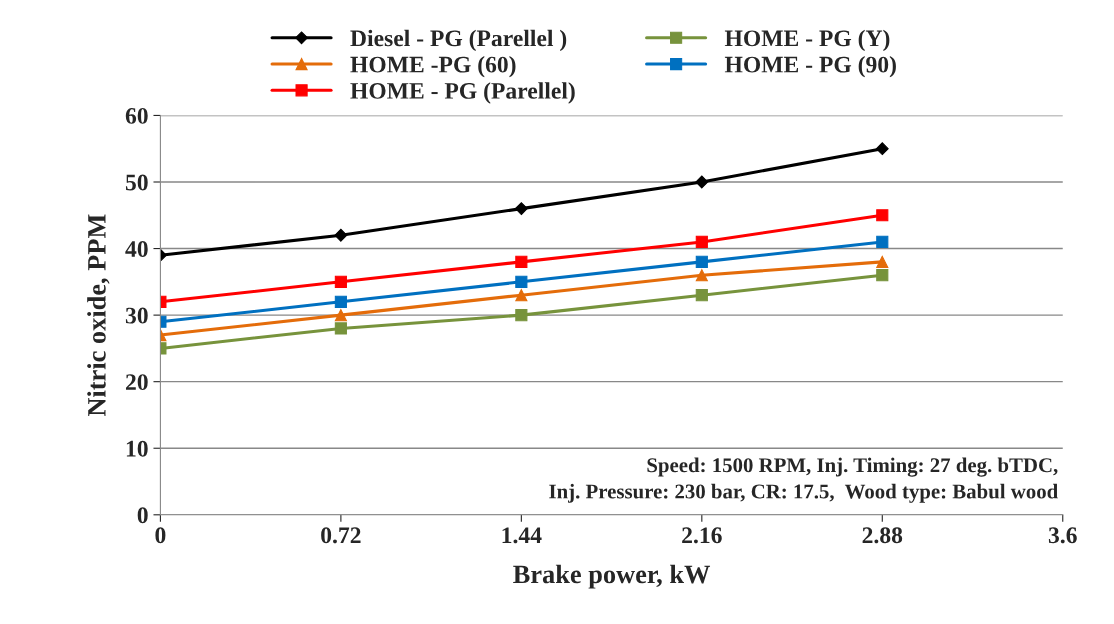 This screenshot has height=624, width=1114. Describe the element at coordinates (341, 535) in the screenshot. I see `x-tick-label: 0.72` at that location.